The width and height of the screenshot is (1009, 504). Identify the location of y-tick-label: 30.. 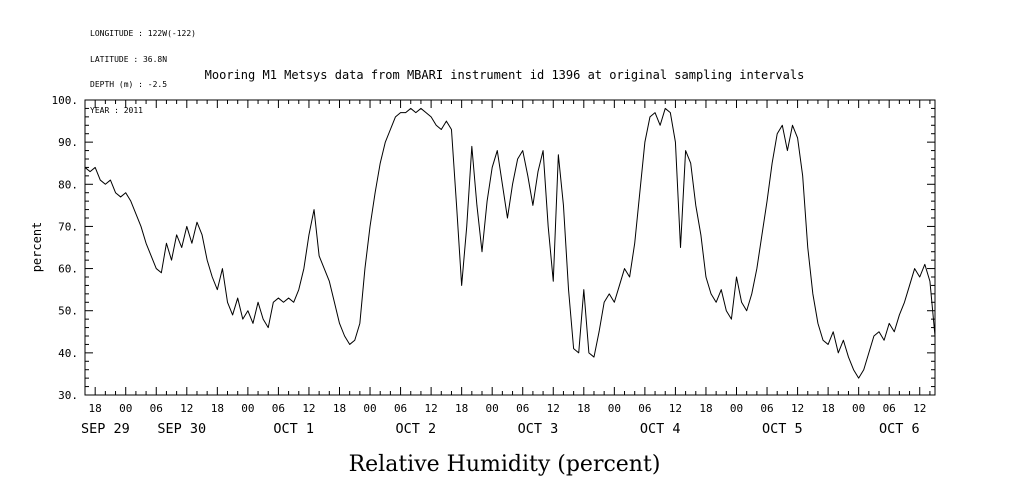
(68, 395).